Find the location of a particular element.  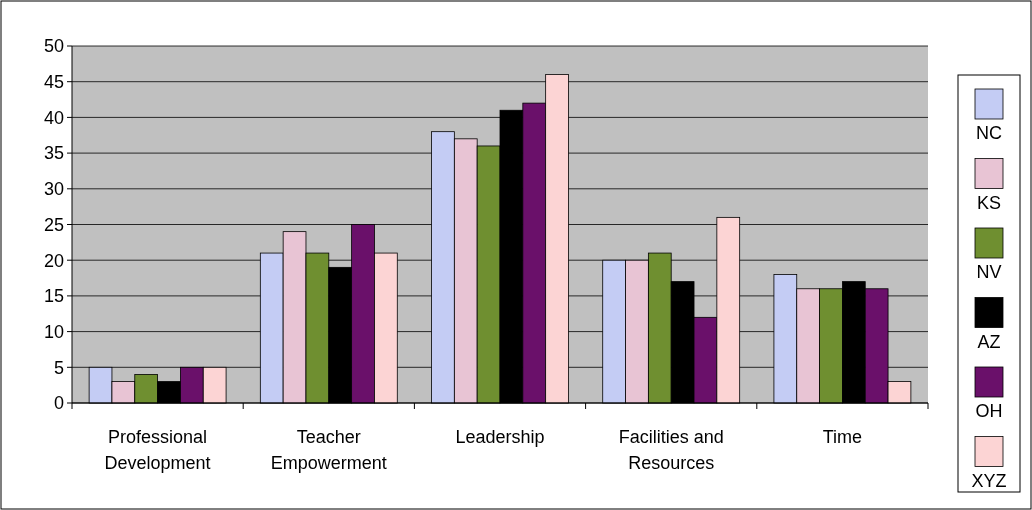

x-tick-label: Facilities and Resources is located at coordinates (671, 450).